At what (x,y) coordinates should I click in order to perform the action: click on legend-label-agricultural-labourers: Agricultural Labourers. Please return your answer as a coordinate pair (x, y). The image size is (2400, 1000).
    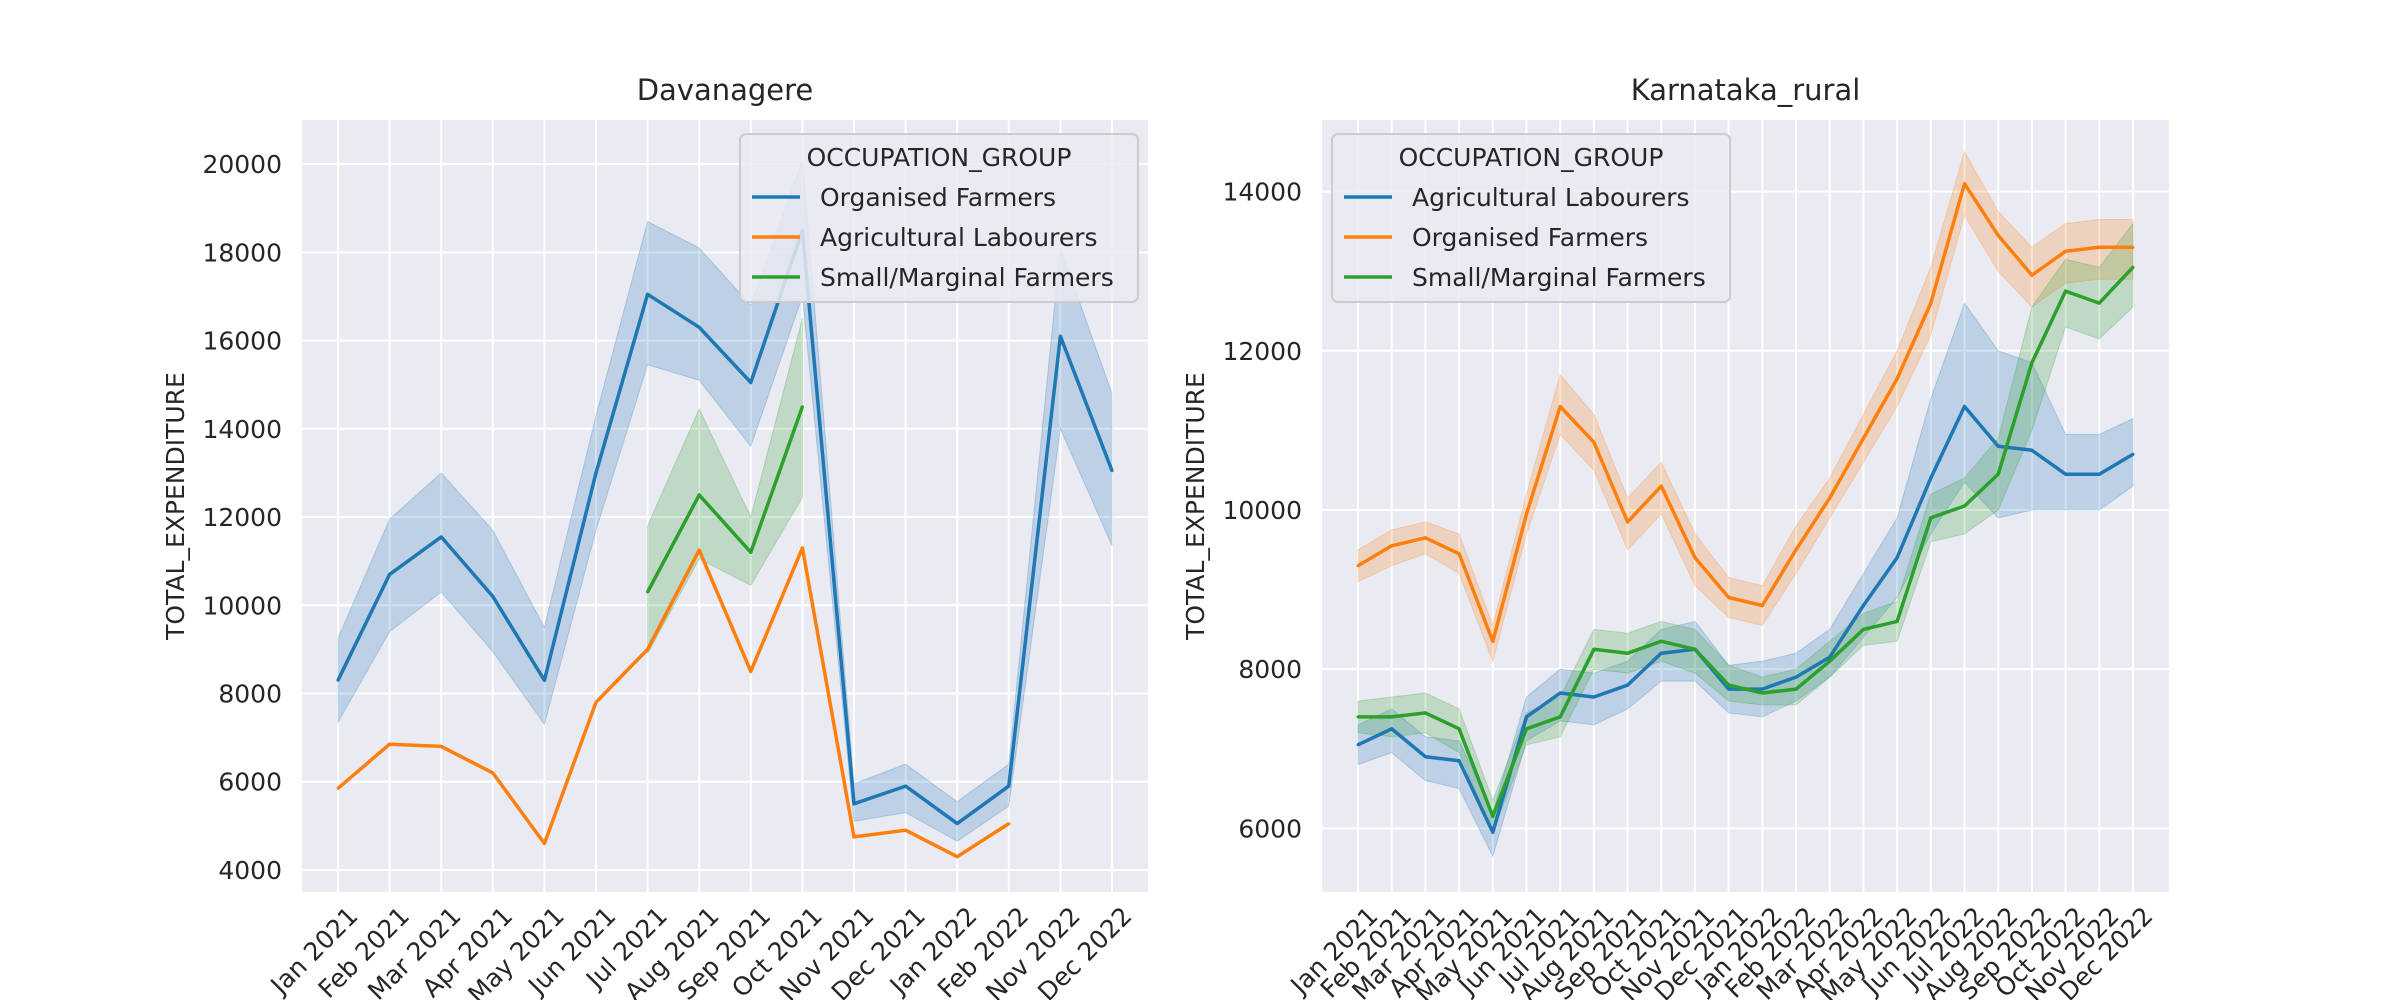
    Looking at the image, I should click on (959, 237).